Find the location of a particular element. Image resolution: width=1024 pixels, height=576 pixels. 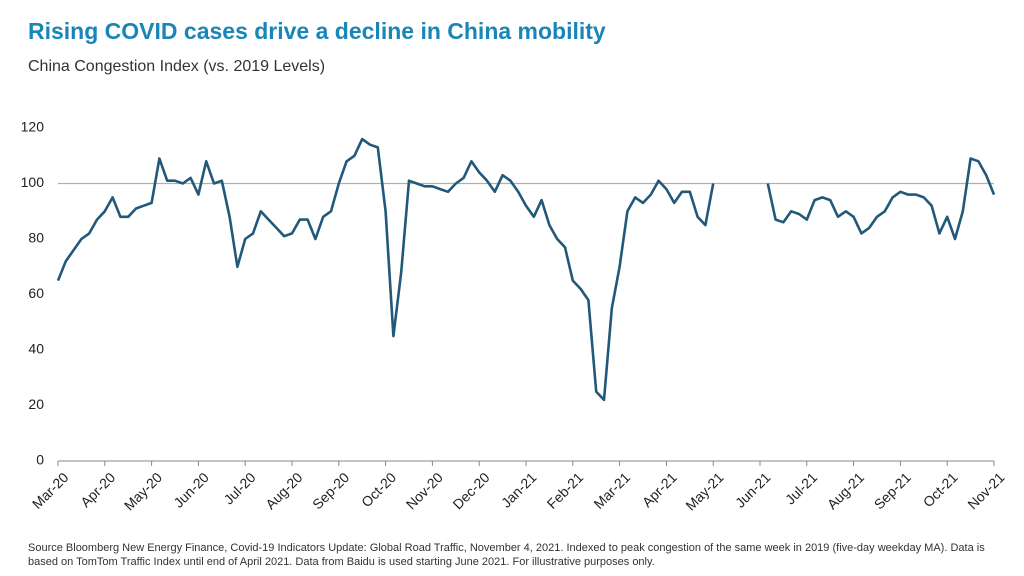

data-line is located at coordinates (881, 199).